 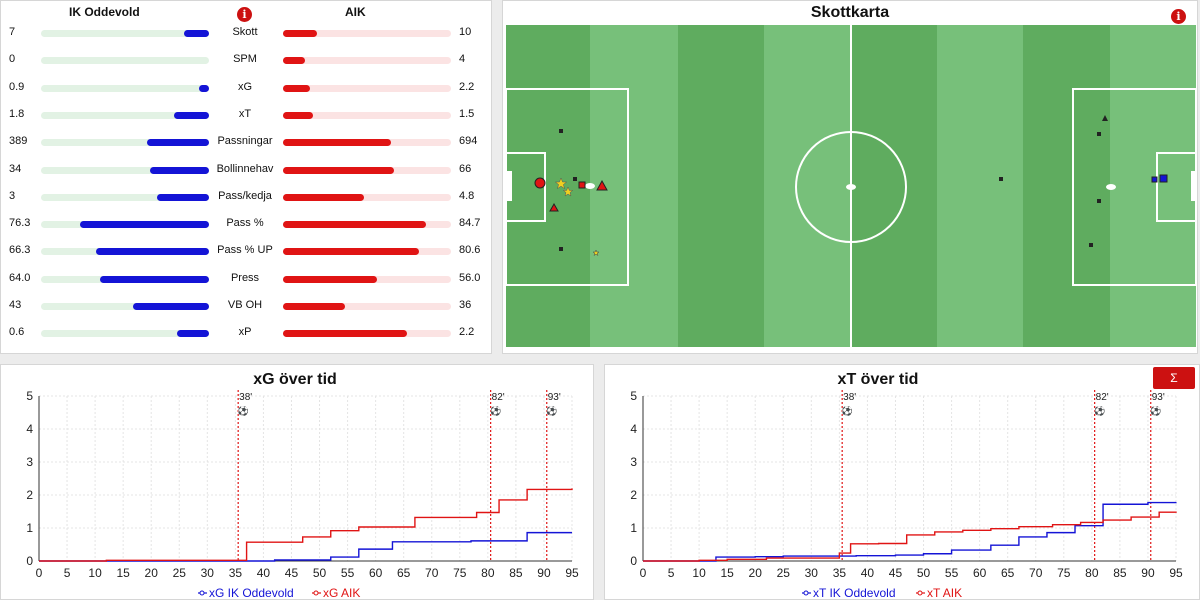 What do you see at coordinates (850, 12) in the screenshot?
I see `shot-map-title: Skottkarta` at bounding box center [850, 12].